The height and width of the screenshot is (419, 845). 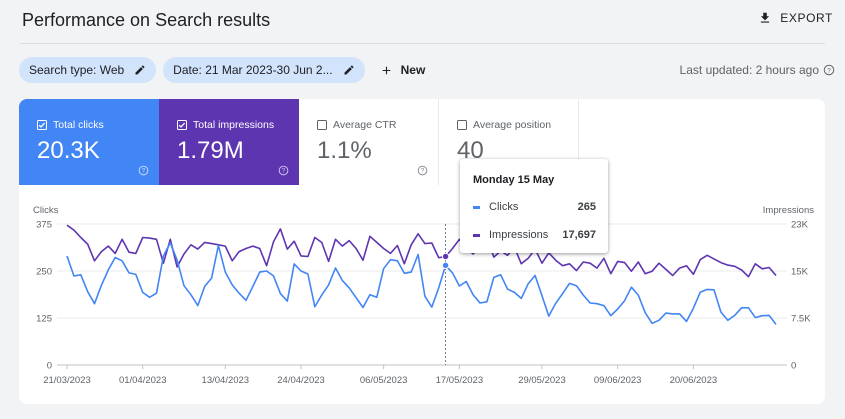 What do you see at coordinates (542, 380) in the screenshot?
I see `x-tick-label: 29/05/2023` at bounding box center [542, 380].